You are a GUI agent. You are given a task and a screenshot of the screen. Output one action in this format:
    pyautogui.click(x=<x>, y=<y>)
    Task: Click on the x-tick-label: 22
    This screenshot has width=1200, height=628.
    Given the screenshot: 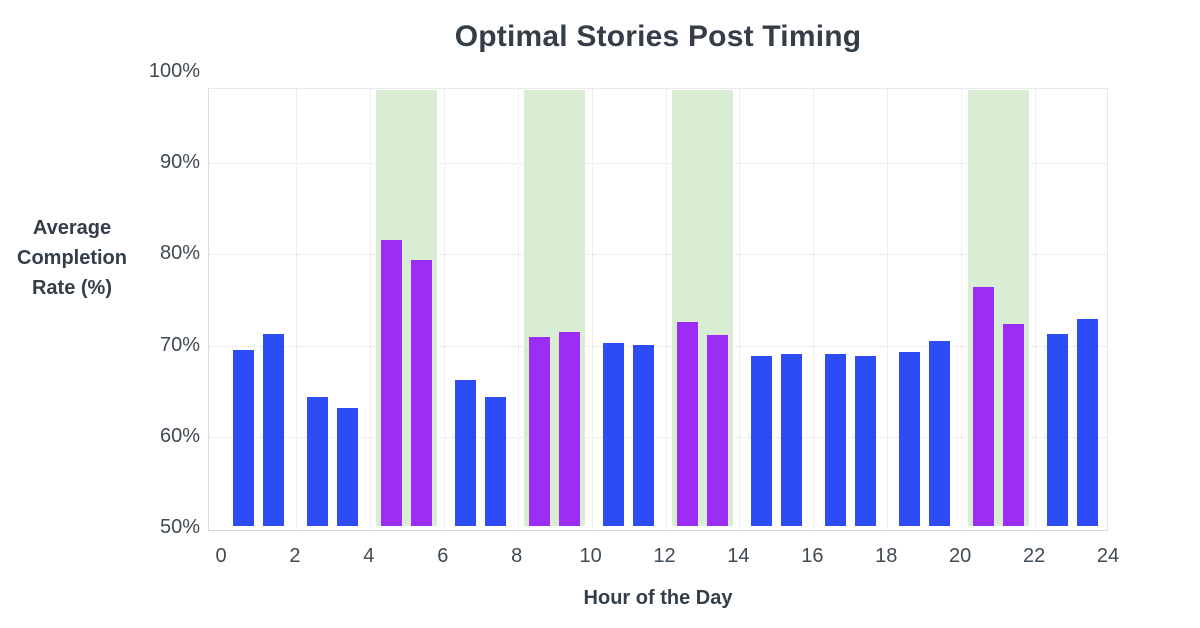 What is the action you would take?
    pyautogui.click(x=1034, y=556)
    